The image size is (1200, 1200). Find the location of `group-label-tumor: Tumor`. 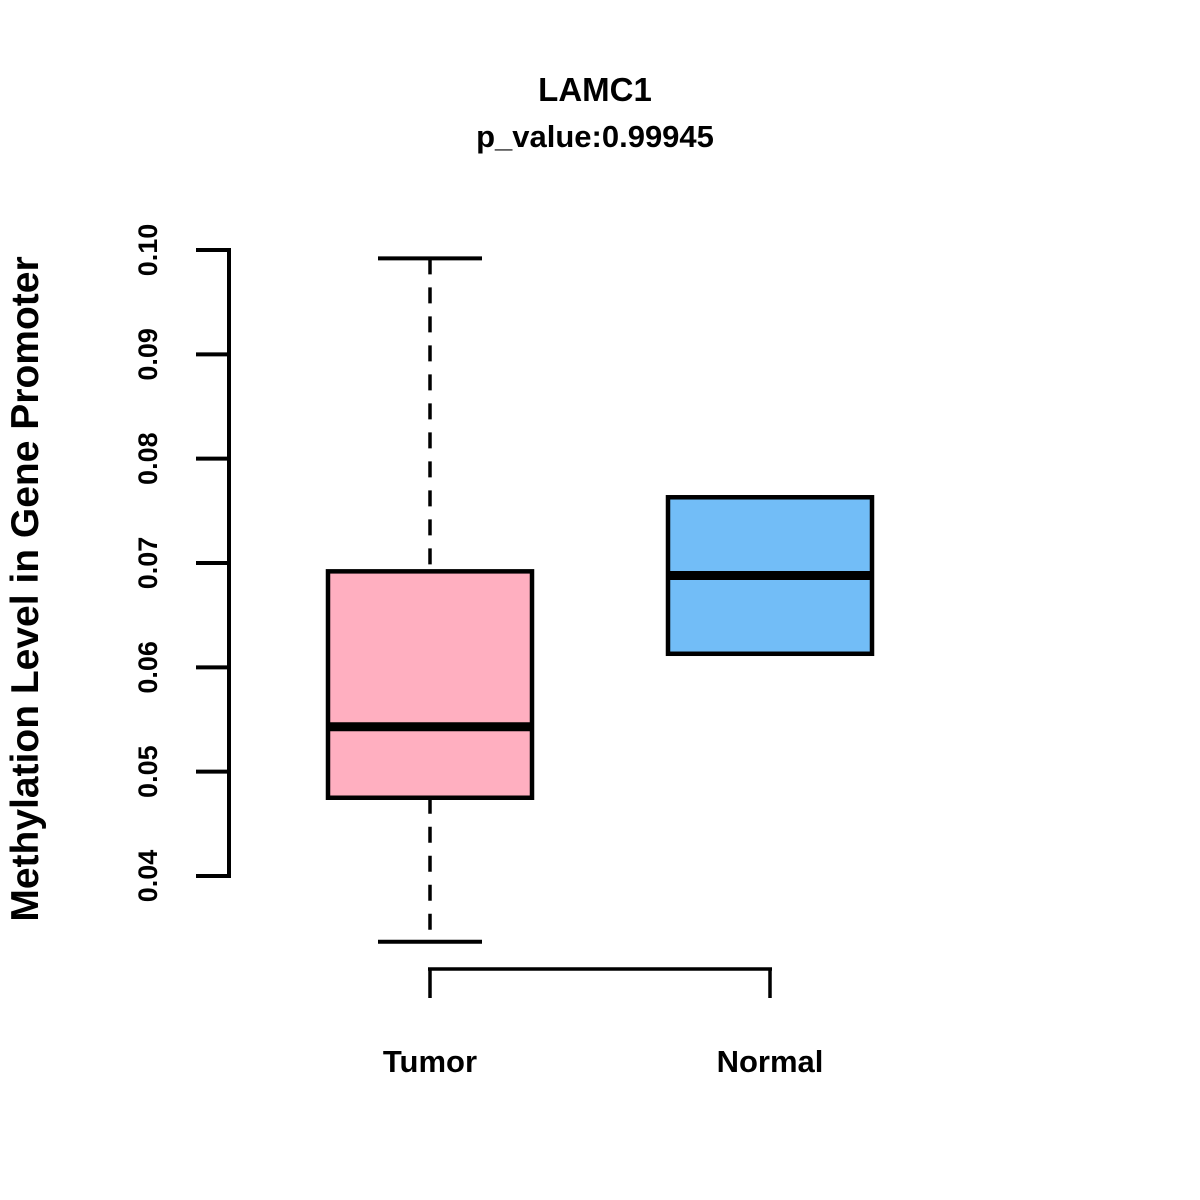

group-label-tumor: Tumor is located at coordinates (430, 1061).